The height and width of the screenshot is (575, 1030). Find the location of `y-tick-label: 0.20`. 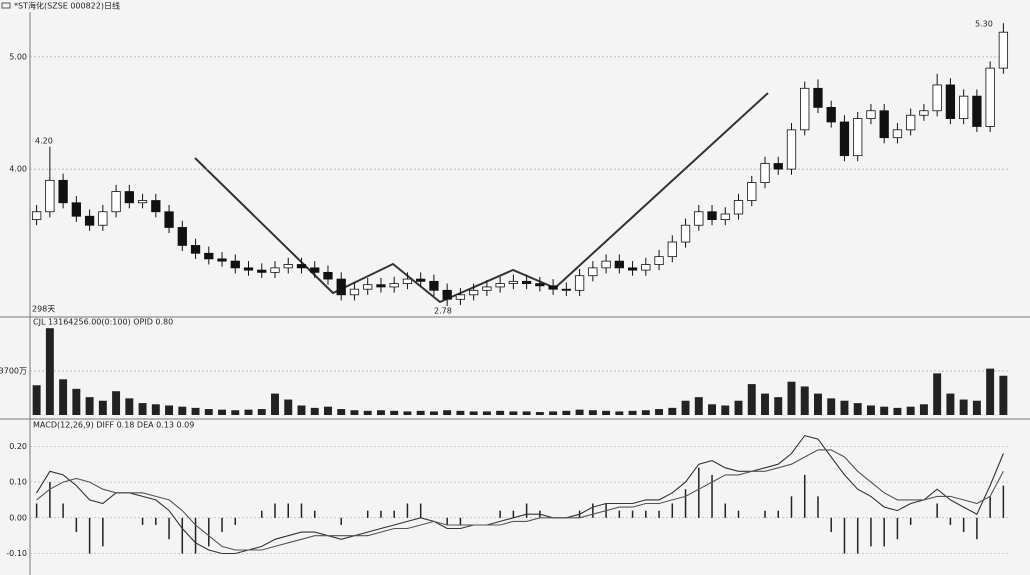

y-tick-label: 0.20 is located at coordinates (18, 446).